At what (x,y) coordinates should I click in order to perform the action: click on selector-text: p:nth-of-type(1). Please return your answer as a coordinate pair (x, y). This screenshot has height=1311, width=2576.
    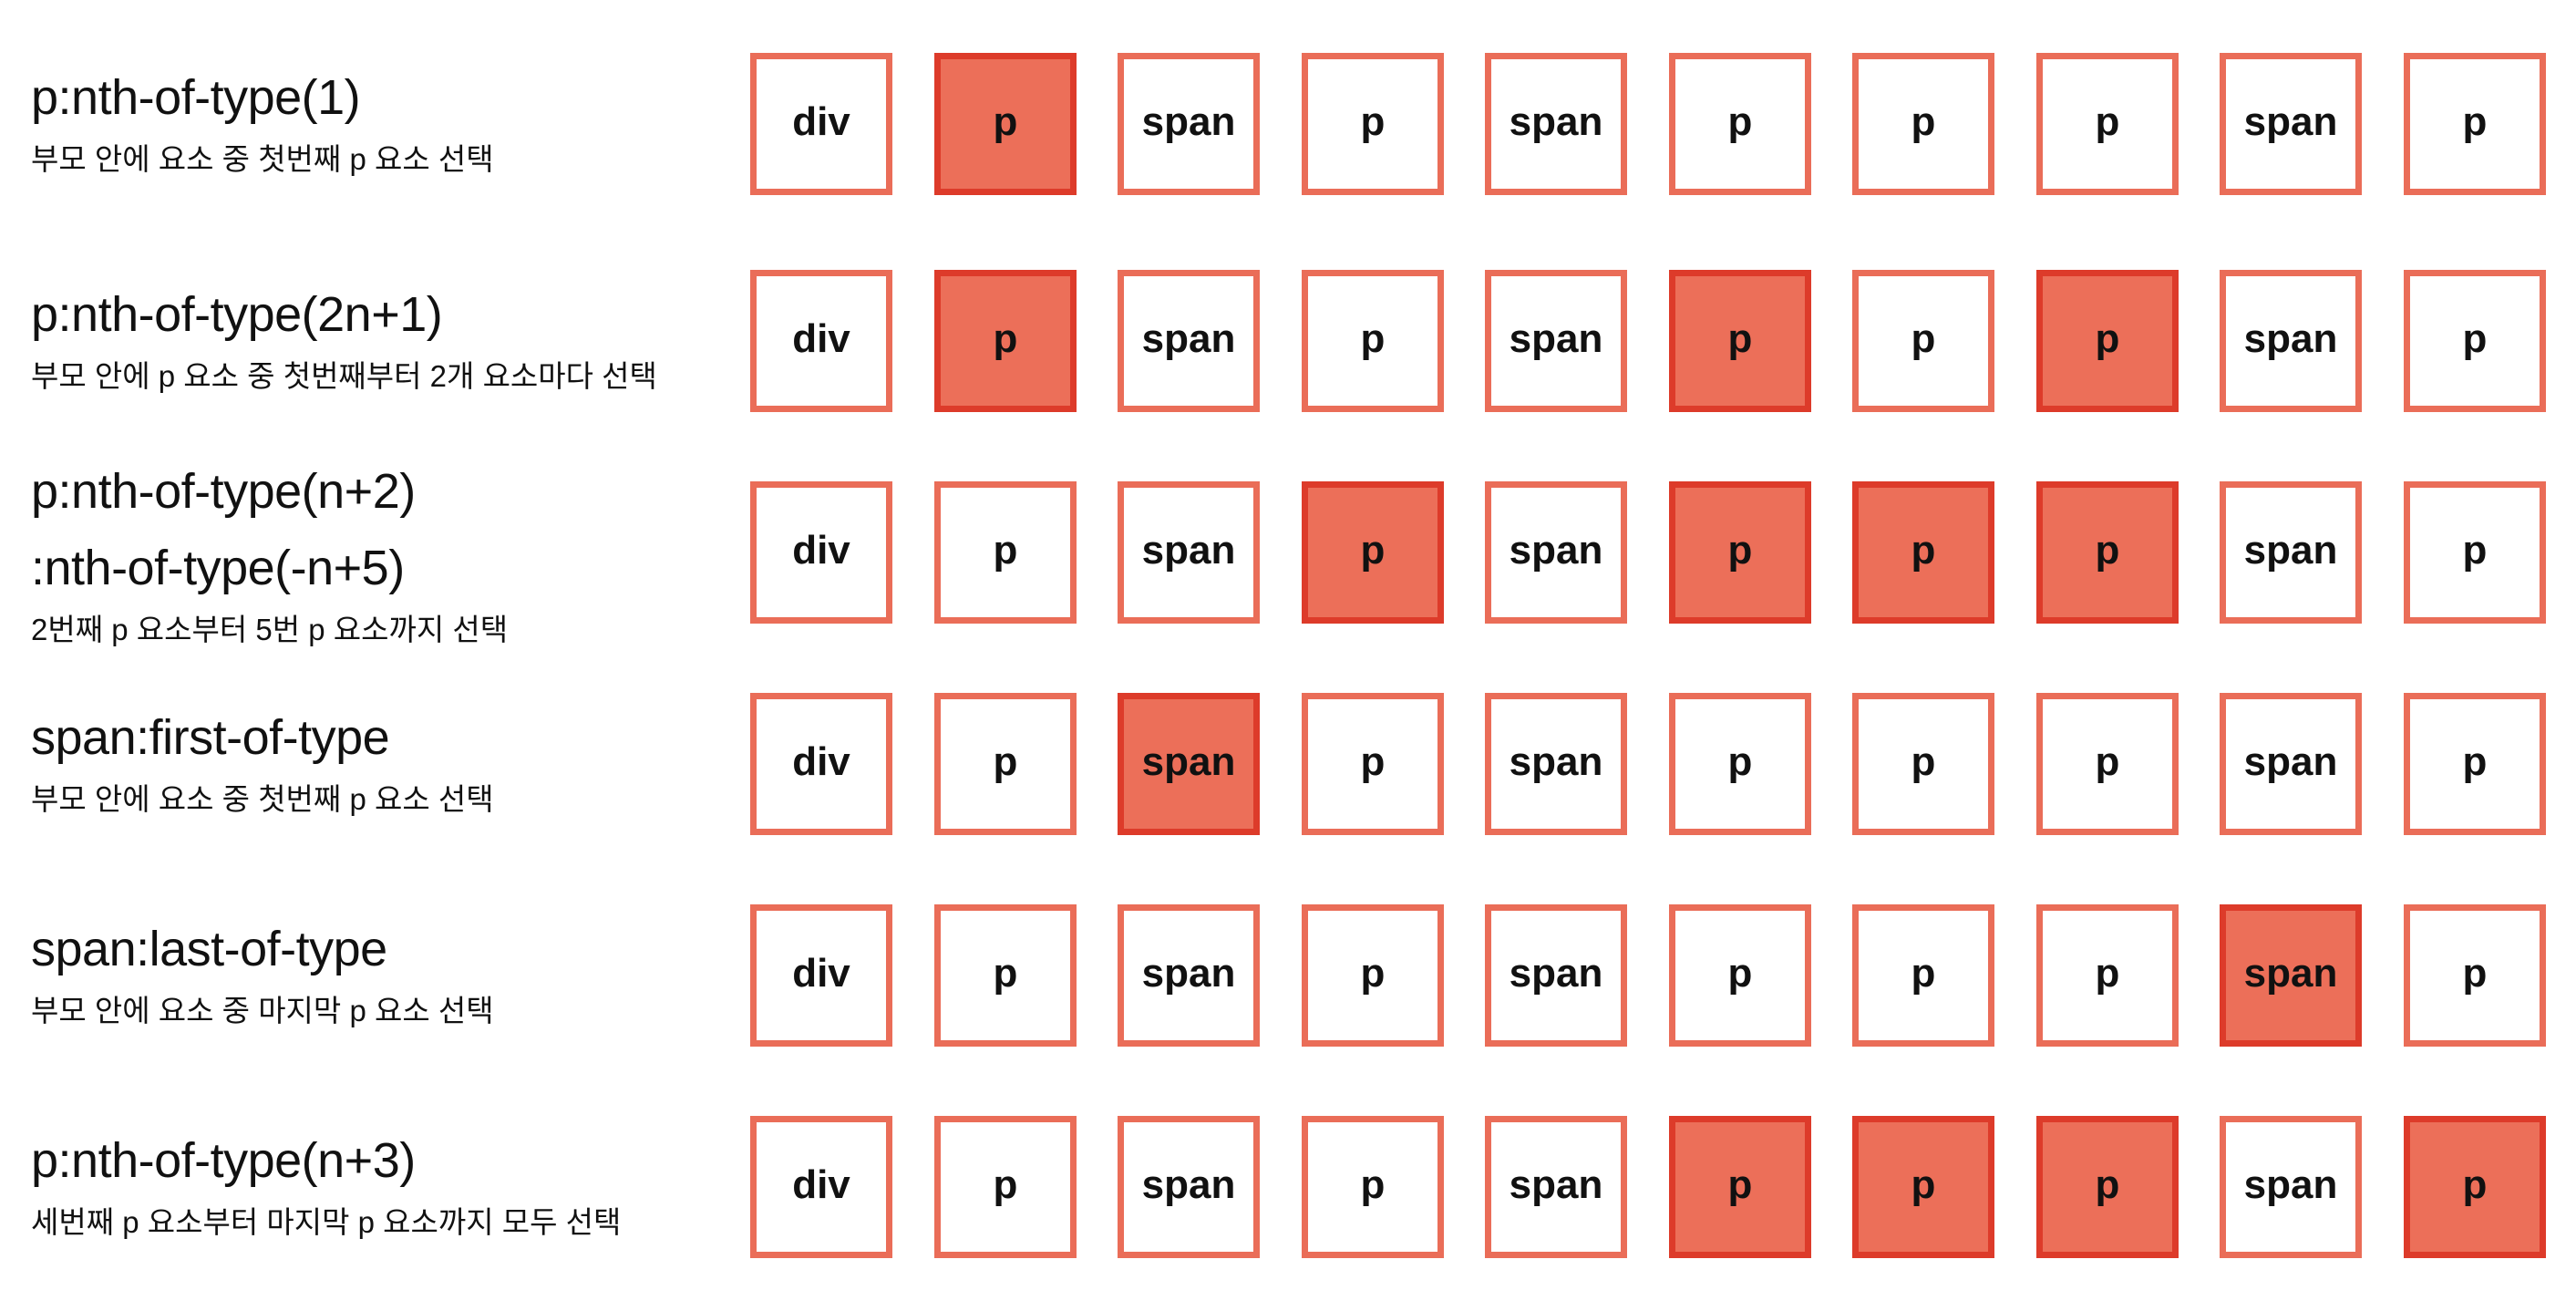
    Looking at the image, I should click on (196, 97).